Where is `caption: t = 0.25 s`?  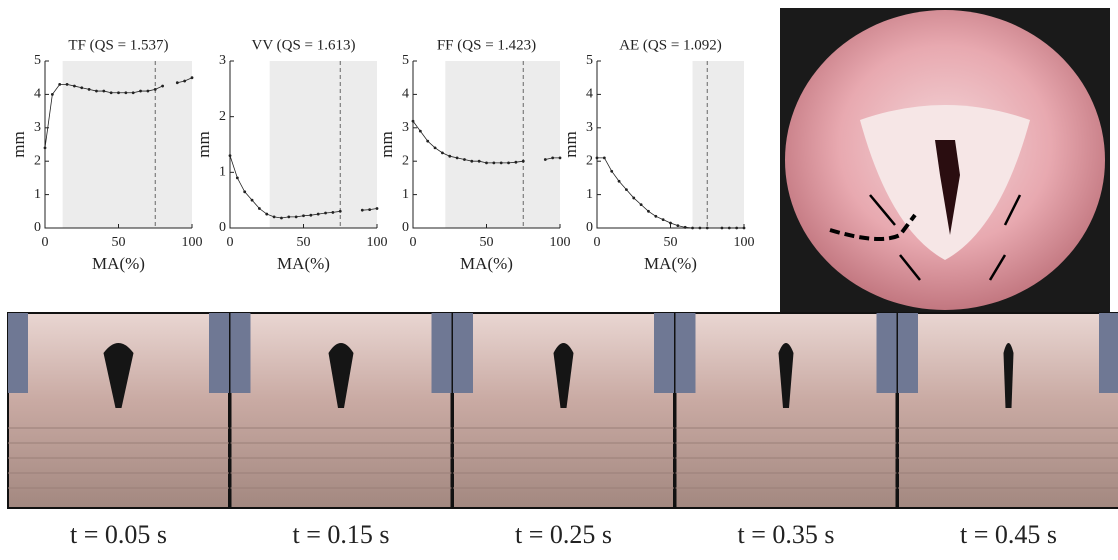 caption: t = 0.25 s is located at coordinates (563, 534).